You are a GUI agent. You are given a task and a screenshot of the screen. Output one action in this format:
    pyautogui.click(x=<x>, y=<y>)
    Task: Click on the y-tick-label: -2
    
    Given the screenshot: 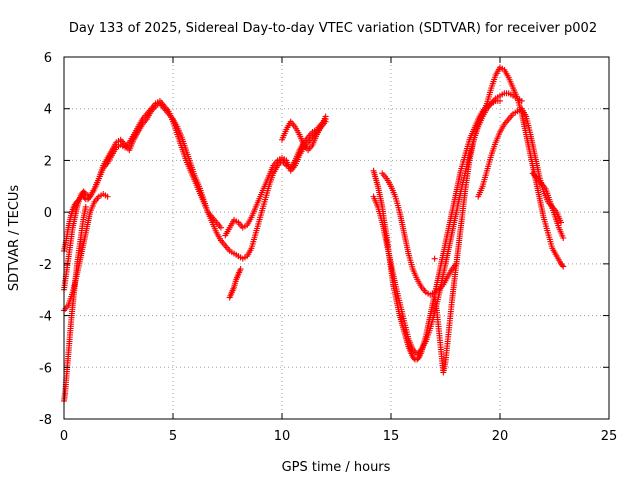 What is the action you would take?
    pyautogui.click(x=45, y=265)
    